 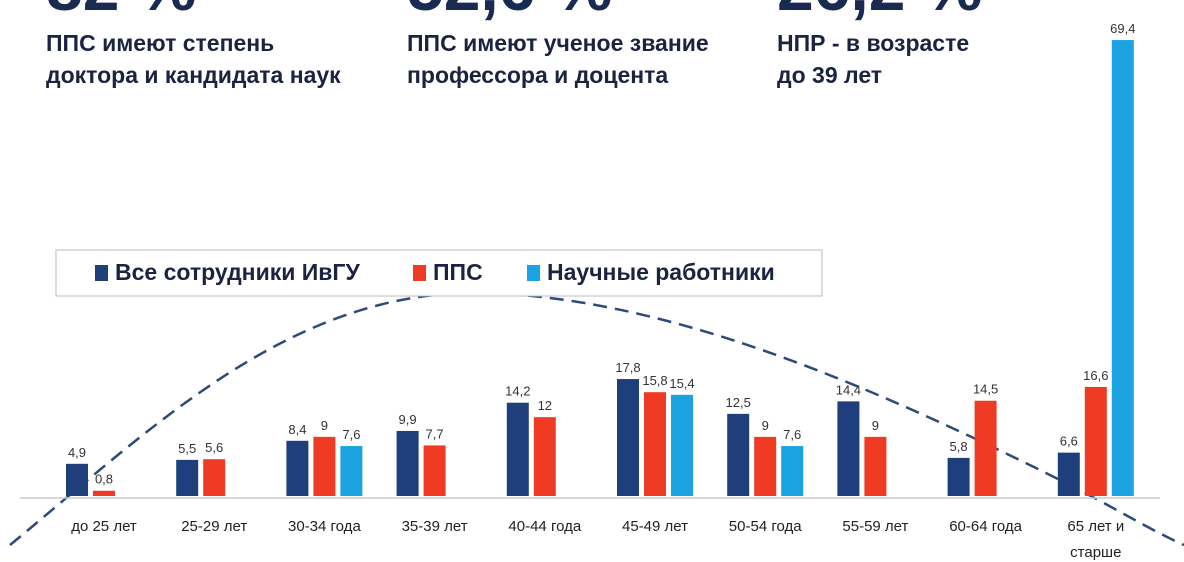 What do you see at coordinates (873, 43) in the screenshot?
I see `headline-text: НПР - в возрасте` at bounding box center [873, 43].